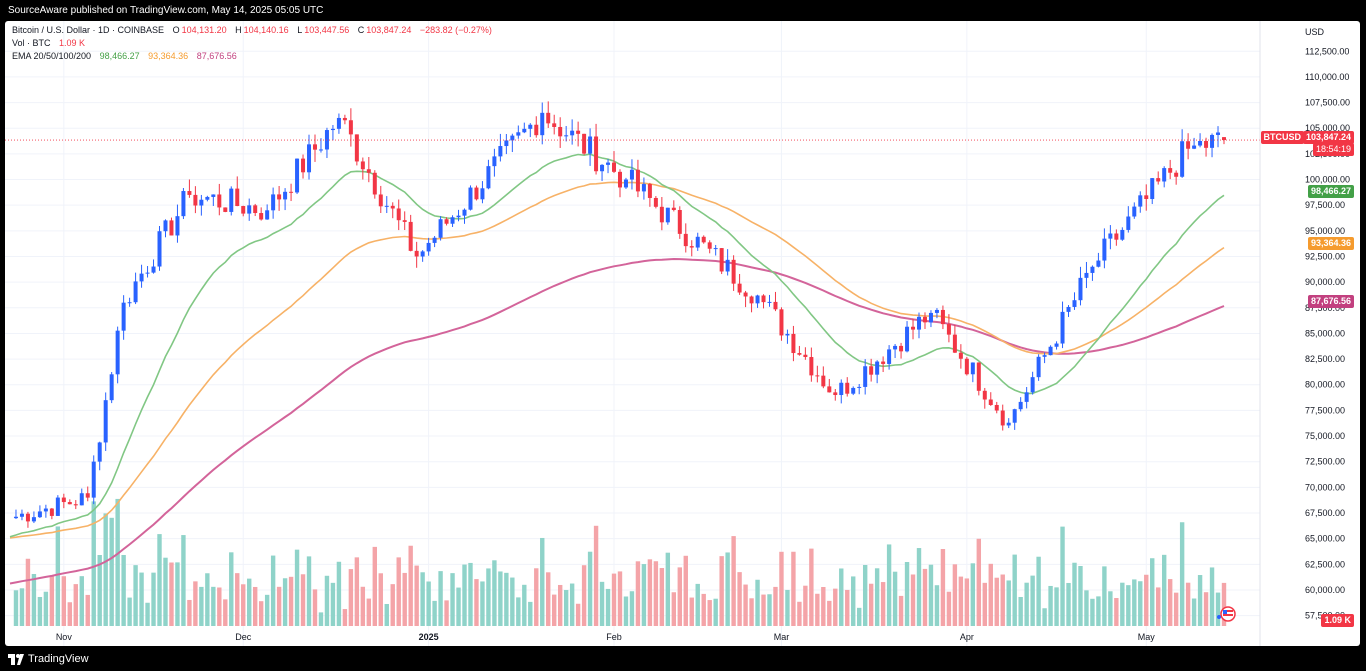 This screenshot has height=671, width=1366. I want to click on time-tick-label: Apr, so click(967, 637).